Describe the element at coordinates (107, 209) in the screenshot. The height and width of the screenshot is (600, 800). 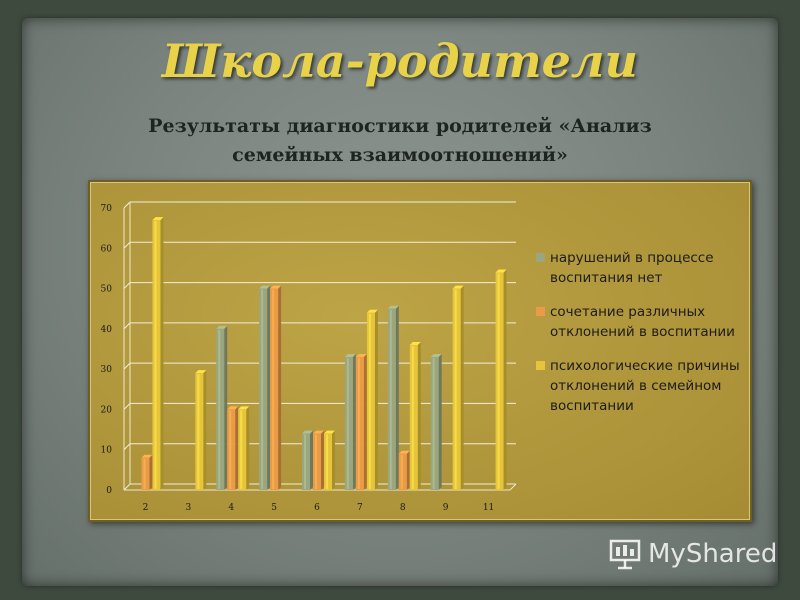
I see `y-tick-label: 70` at that location.